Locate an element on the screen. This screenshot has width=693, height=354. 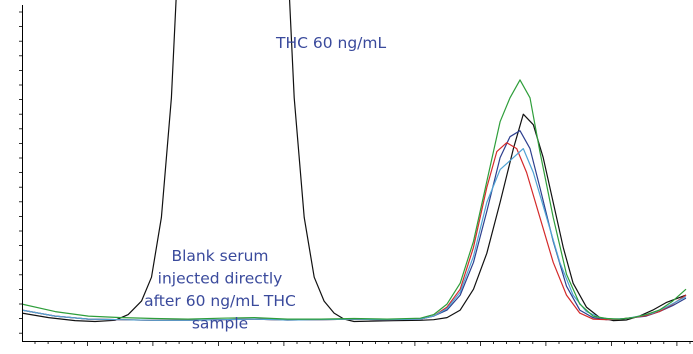
annotation-thc: THC 60 ng/mL is located at coordinates (331, 43).